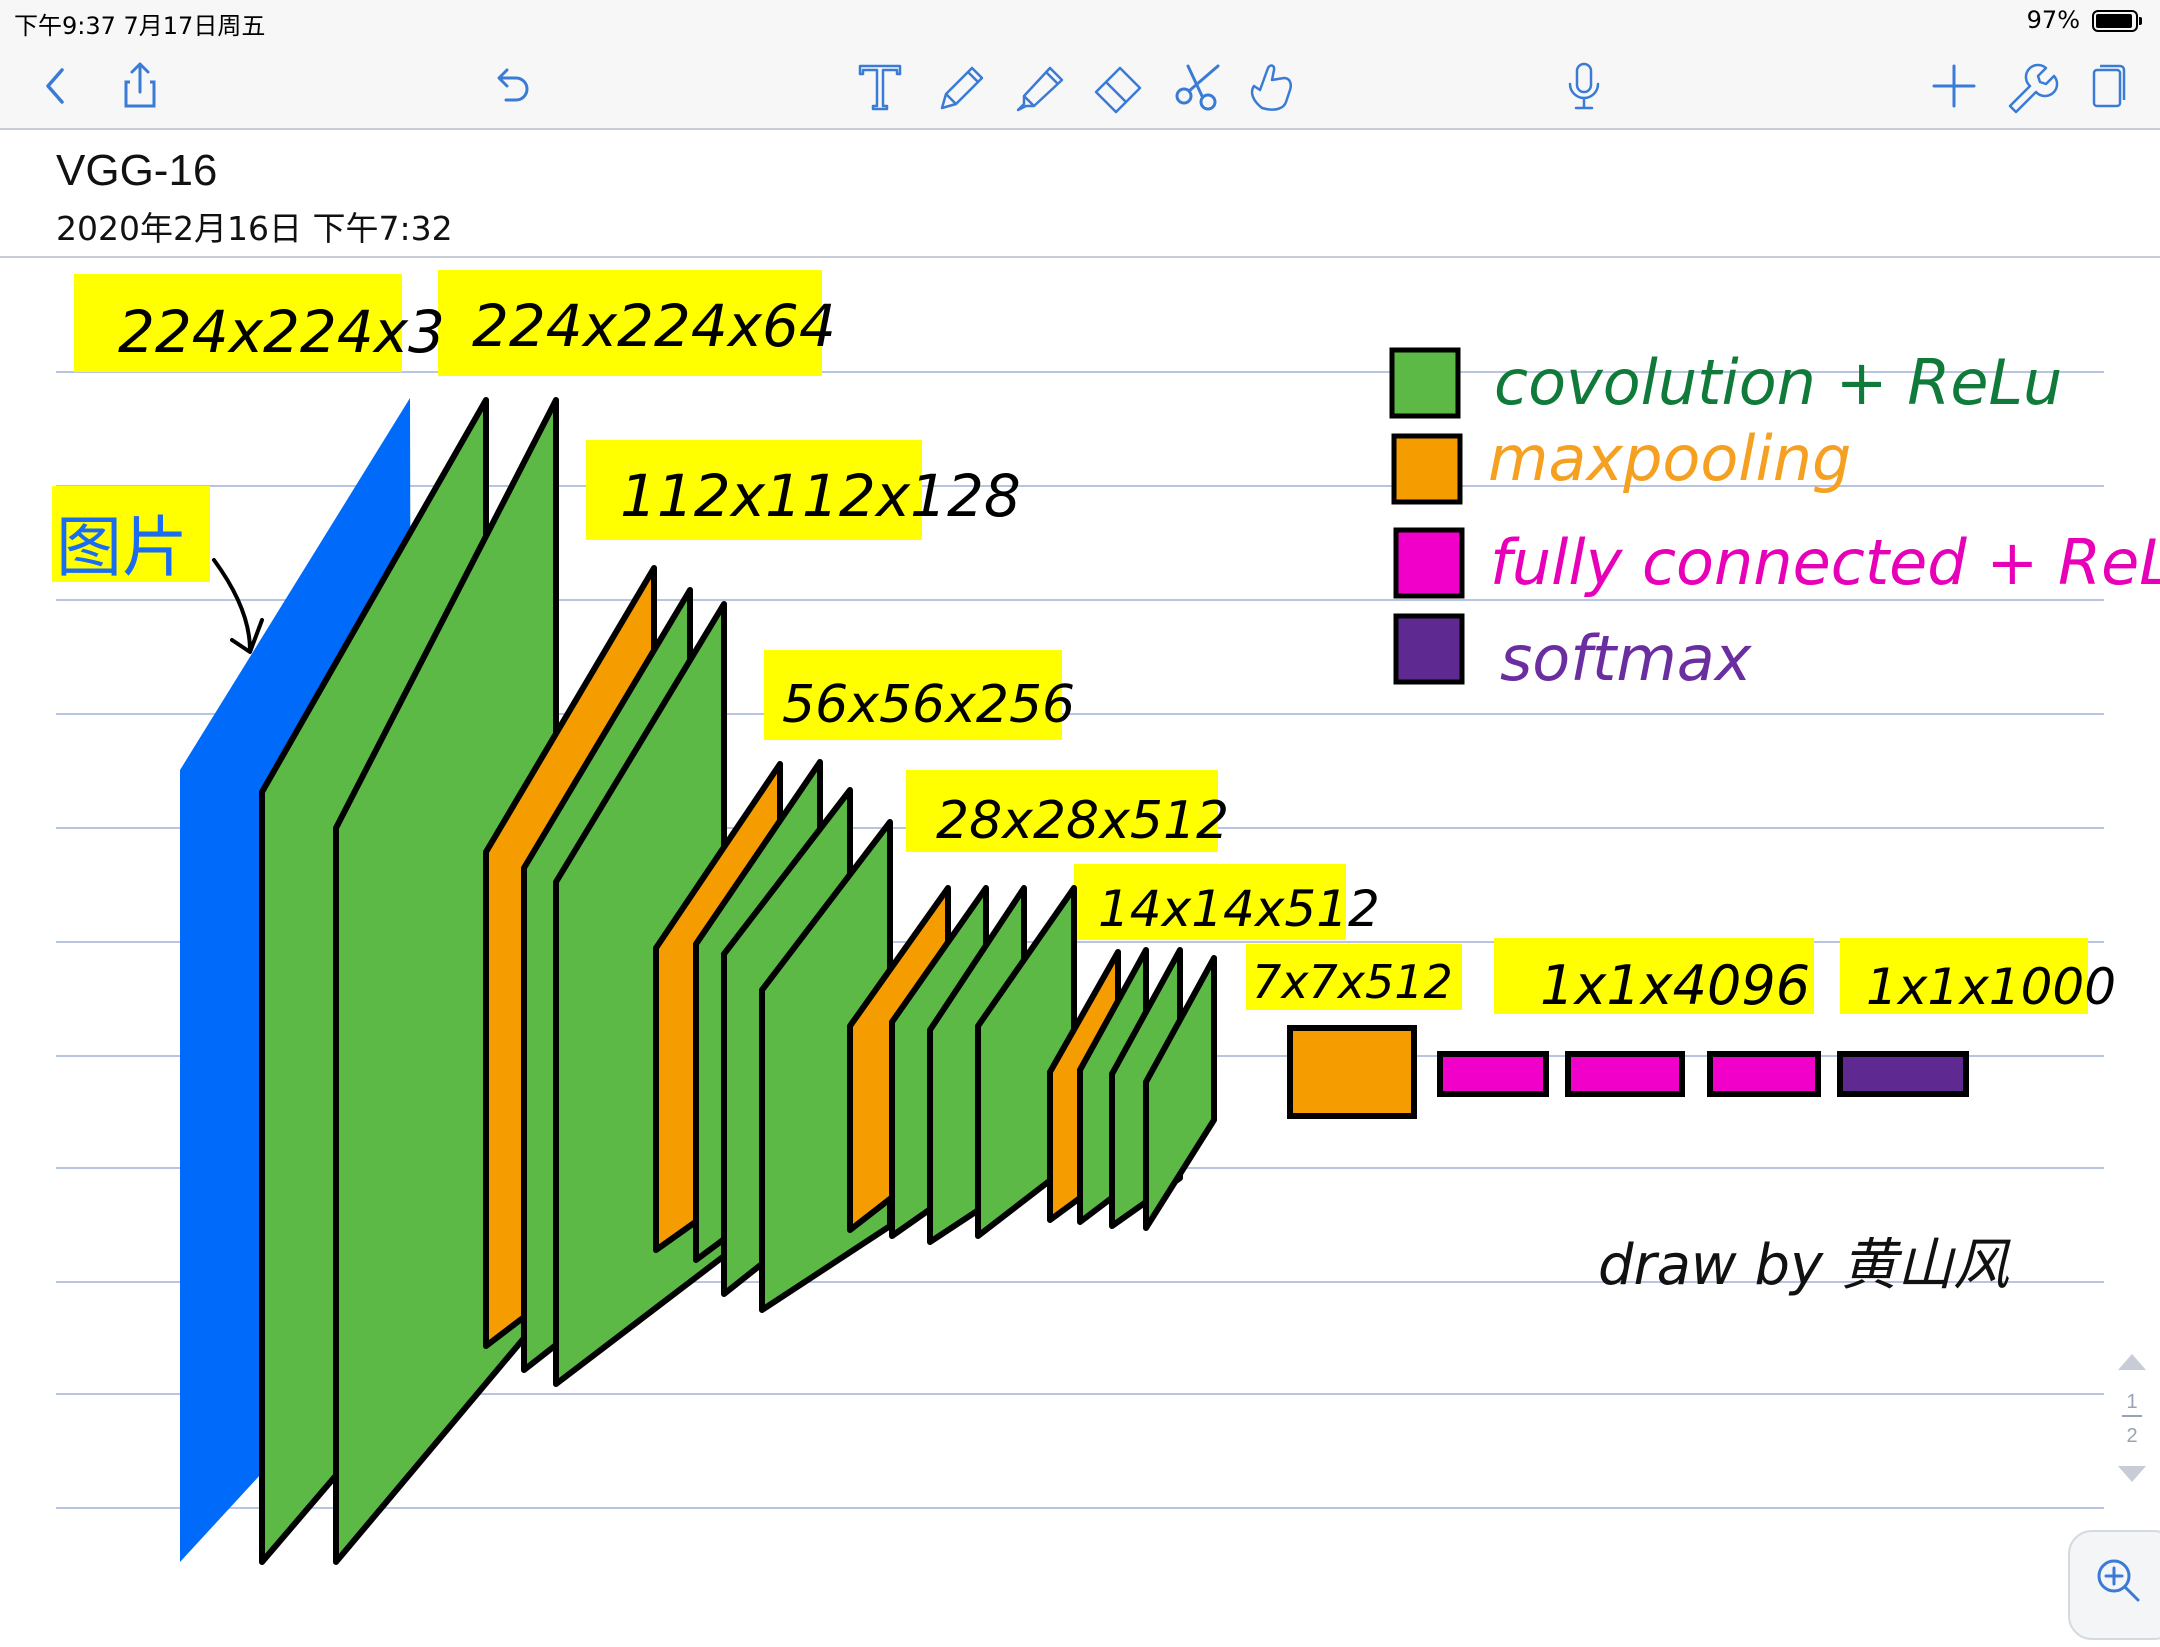 The height and width of the screenshot is (1647, 2160). I want to click on dim-label-conv2: 112x112x128, so click(820, 496).